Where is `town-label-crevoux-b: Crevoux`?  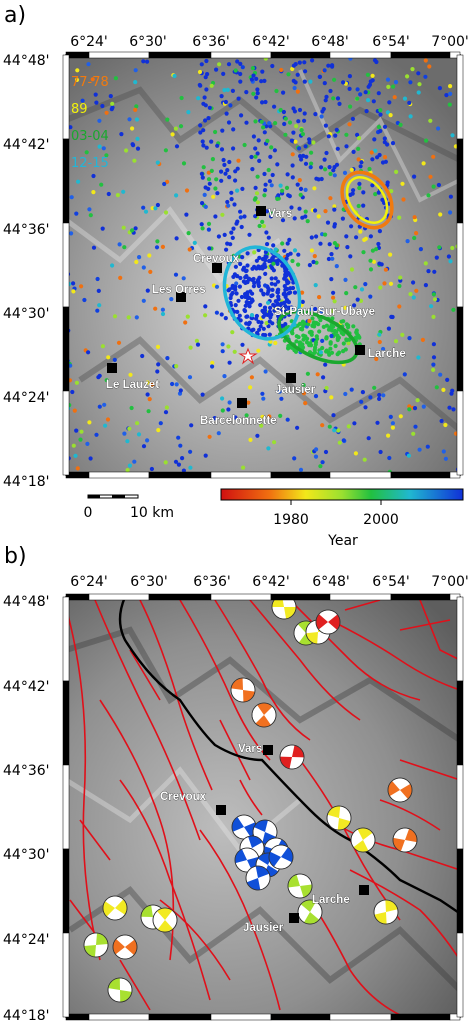 town-label-crevoux-b: Crevoux is located at coordinates (183, 797).